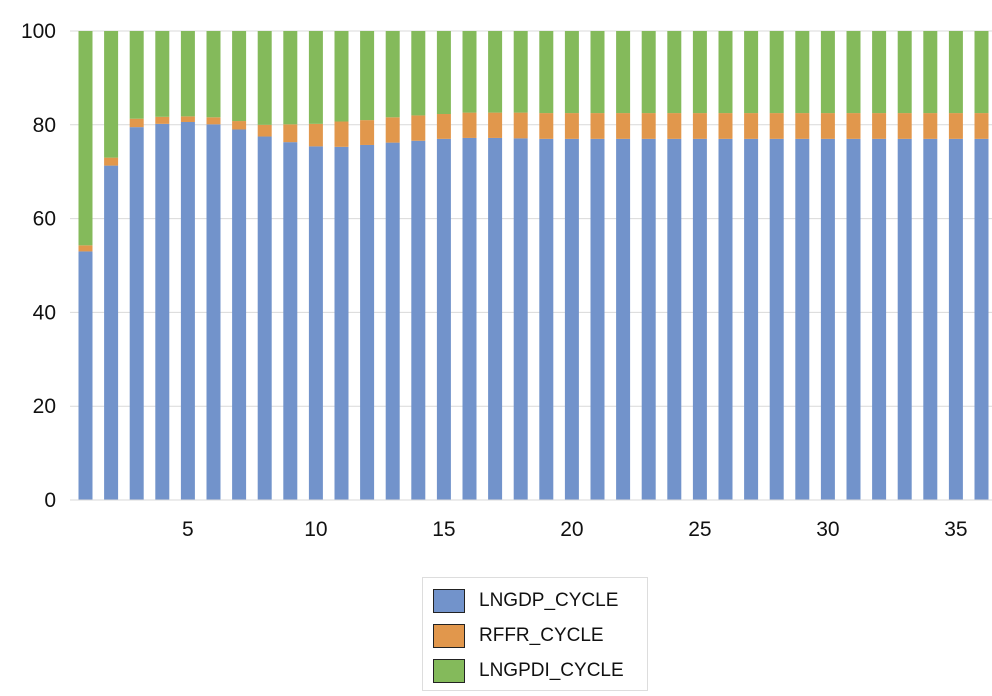 The width and height of the screenshot is (992, 696). What do you see at coordinates (449, 636) in the screenshot?
I see `legend-swatch-rffr` at bounding box center [449, 636].